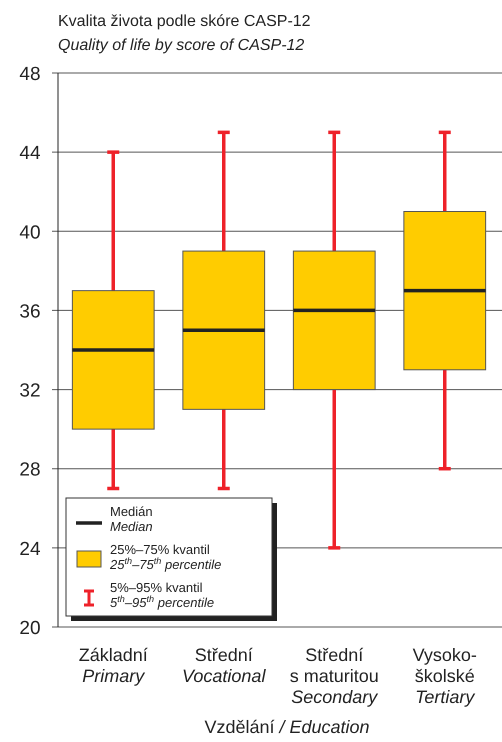  Describe the element at coordinates (30, 628) in the screenshot. I see `y-tick-label: 20` at that location.